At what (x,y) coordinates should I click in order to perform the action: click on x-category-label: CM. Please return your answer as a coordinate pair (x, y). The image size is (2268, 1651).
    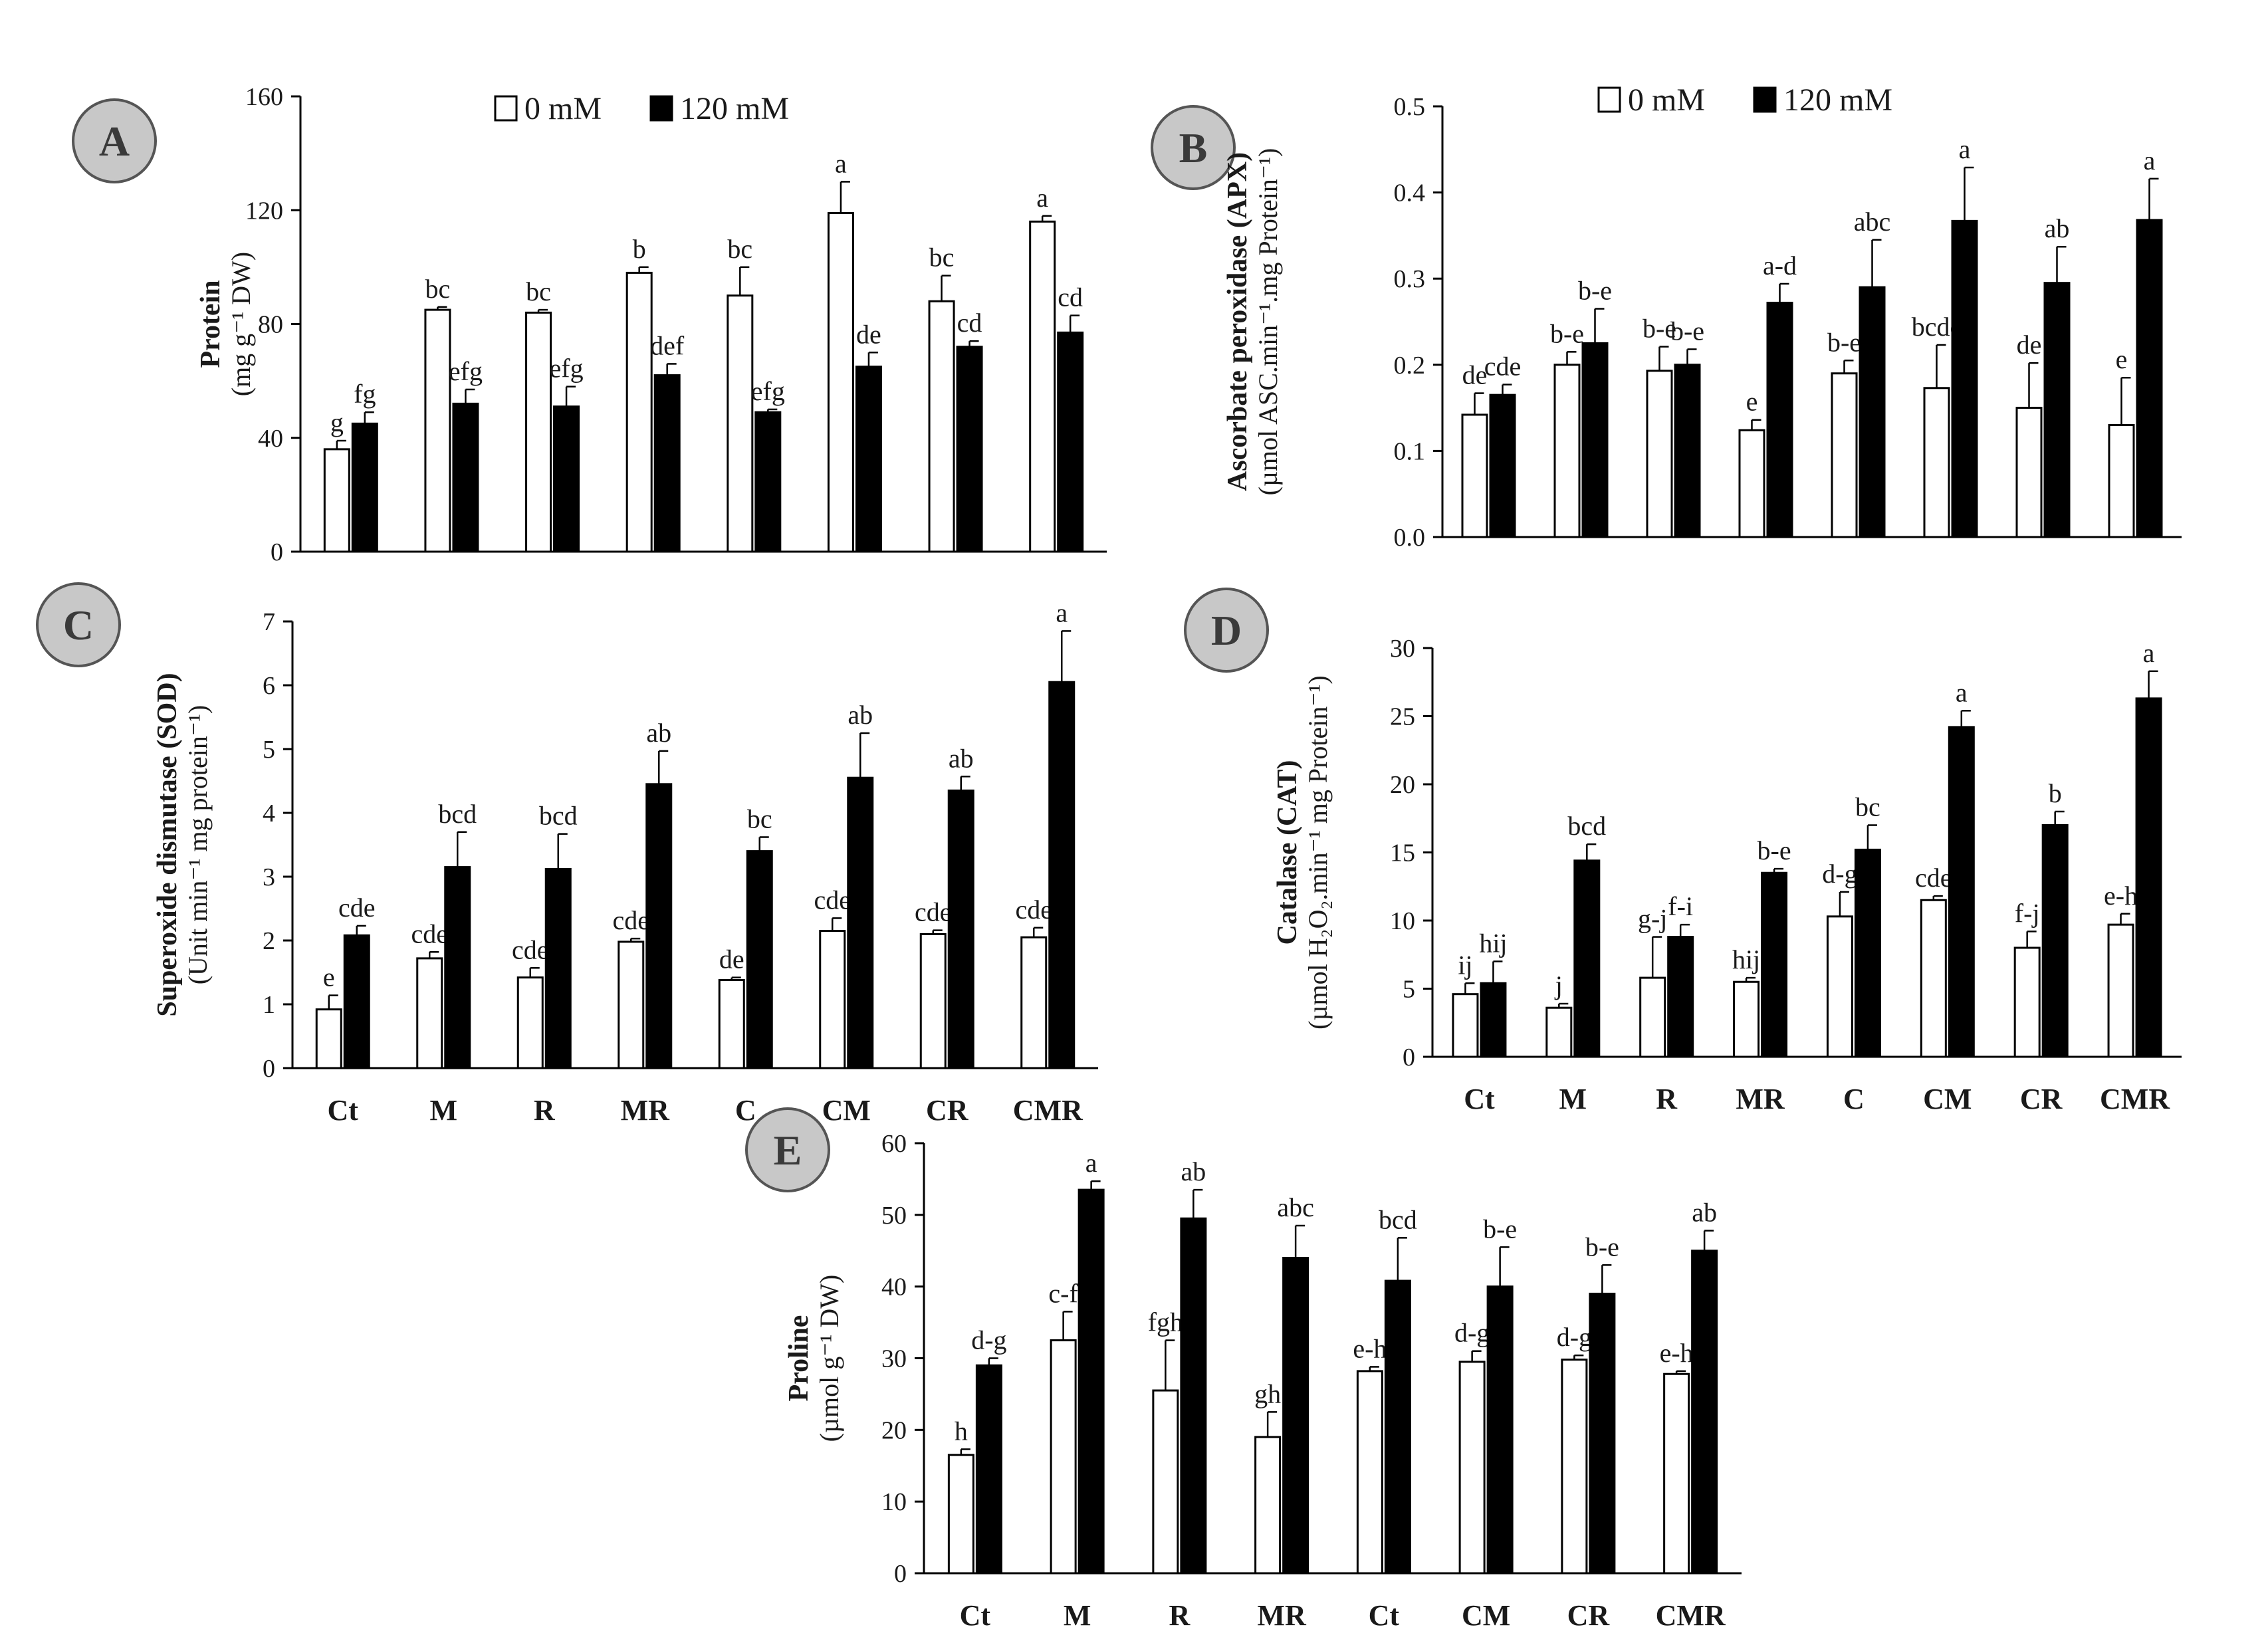
    Looking at the image, I should click on (1486, 1615).